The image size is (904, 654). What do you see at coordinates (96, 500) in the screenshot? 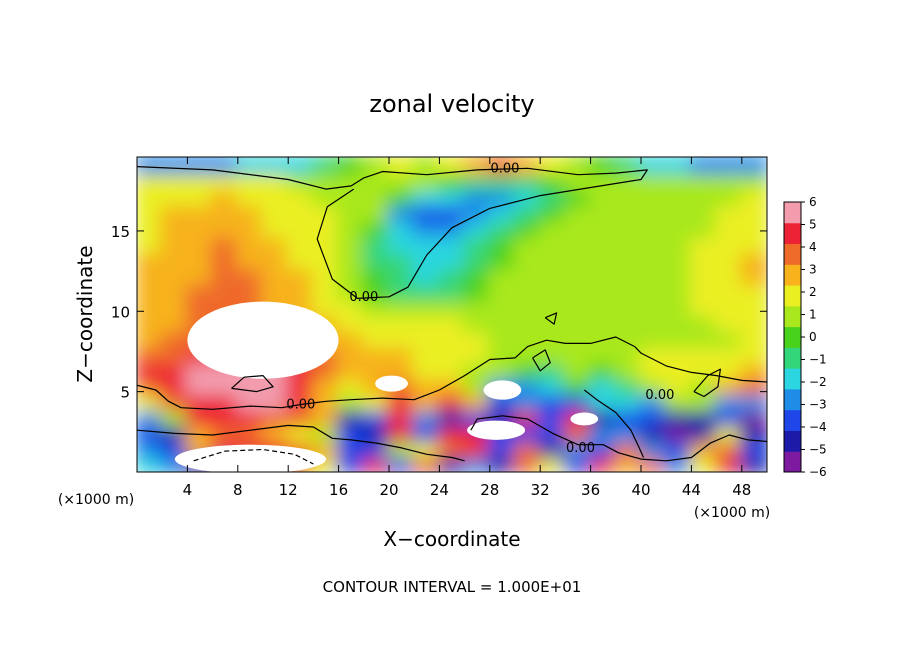
I see `x-unit-left: (×1000 m)` at bounding box center [96, 500].